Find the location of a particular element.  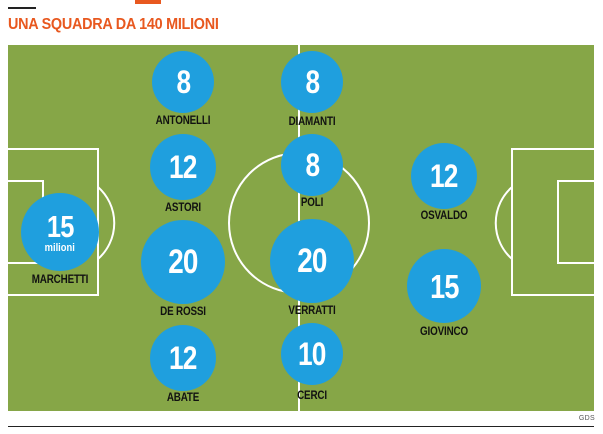

player-name: ASTORI is located at coordinates (183, 207).